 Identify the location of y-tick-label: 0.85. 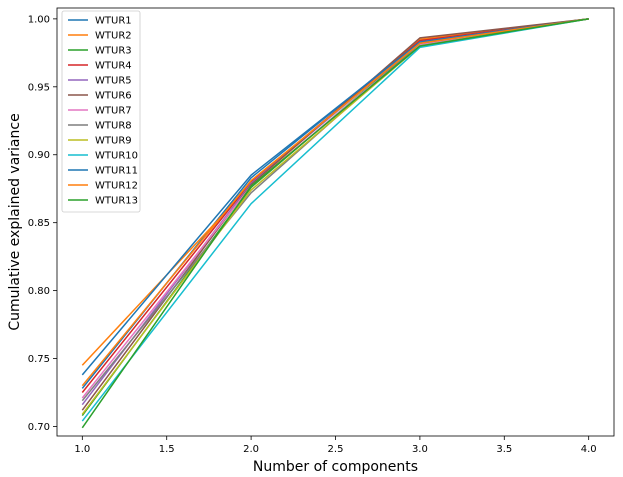
(39, 223).